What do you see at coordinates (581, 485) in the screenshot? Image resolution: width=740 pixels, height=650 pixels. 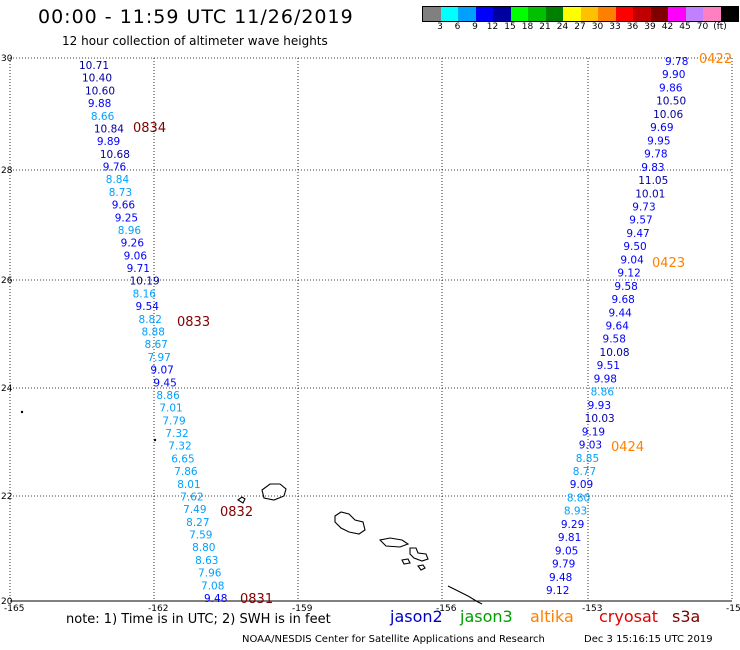 I see `wave-height-value: 9.09` at bounding box center [581, 485].